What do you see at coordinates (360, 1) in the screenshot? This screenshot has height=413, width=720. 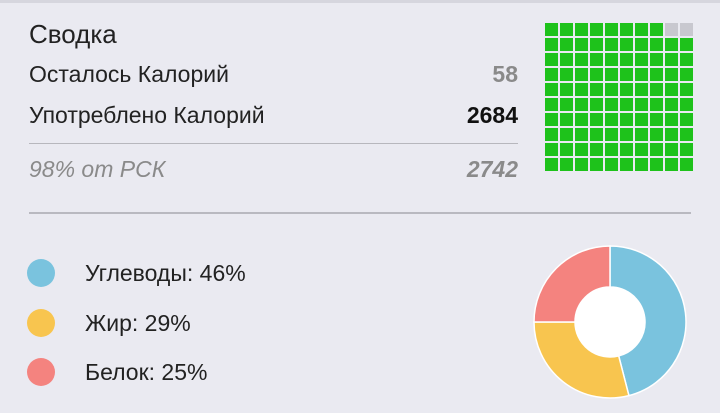 I see `top-strip` at bounding box center [360, 1].